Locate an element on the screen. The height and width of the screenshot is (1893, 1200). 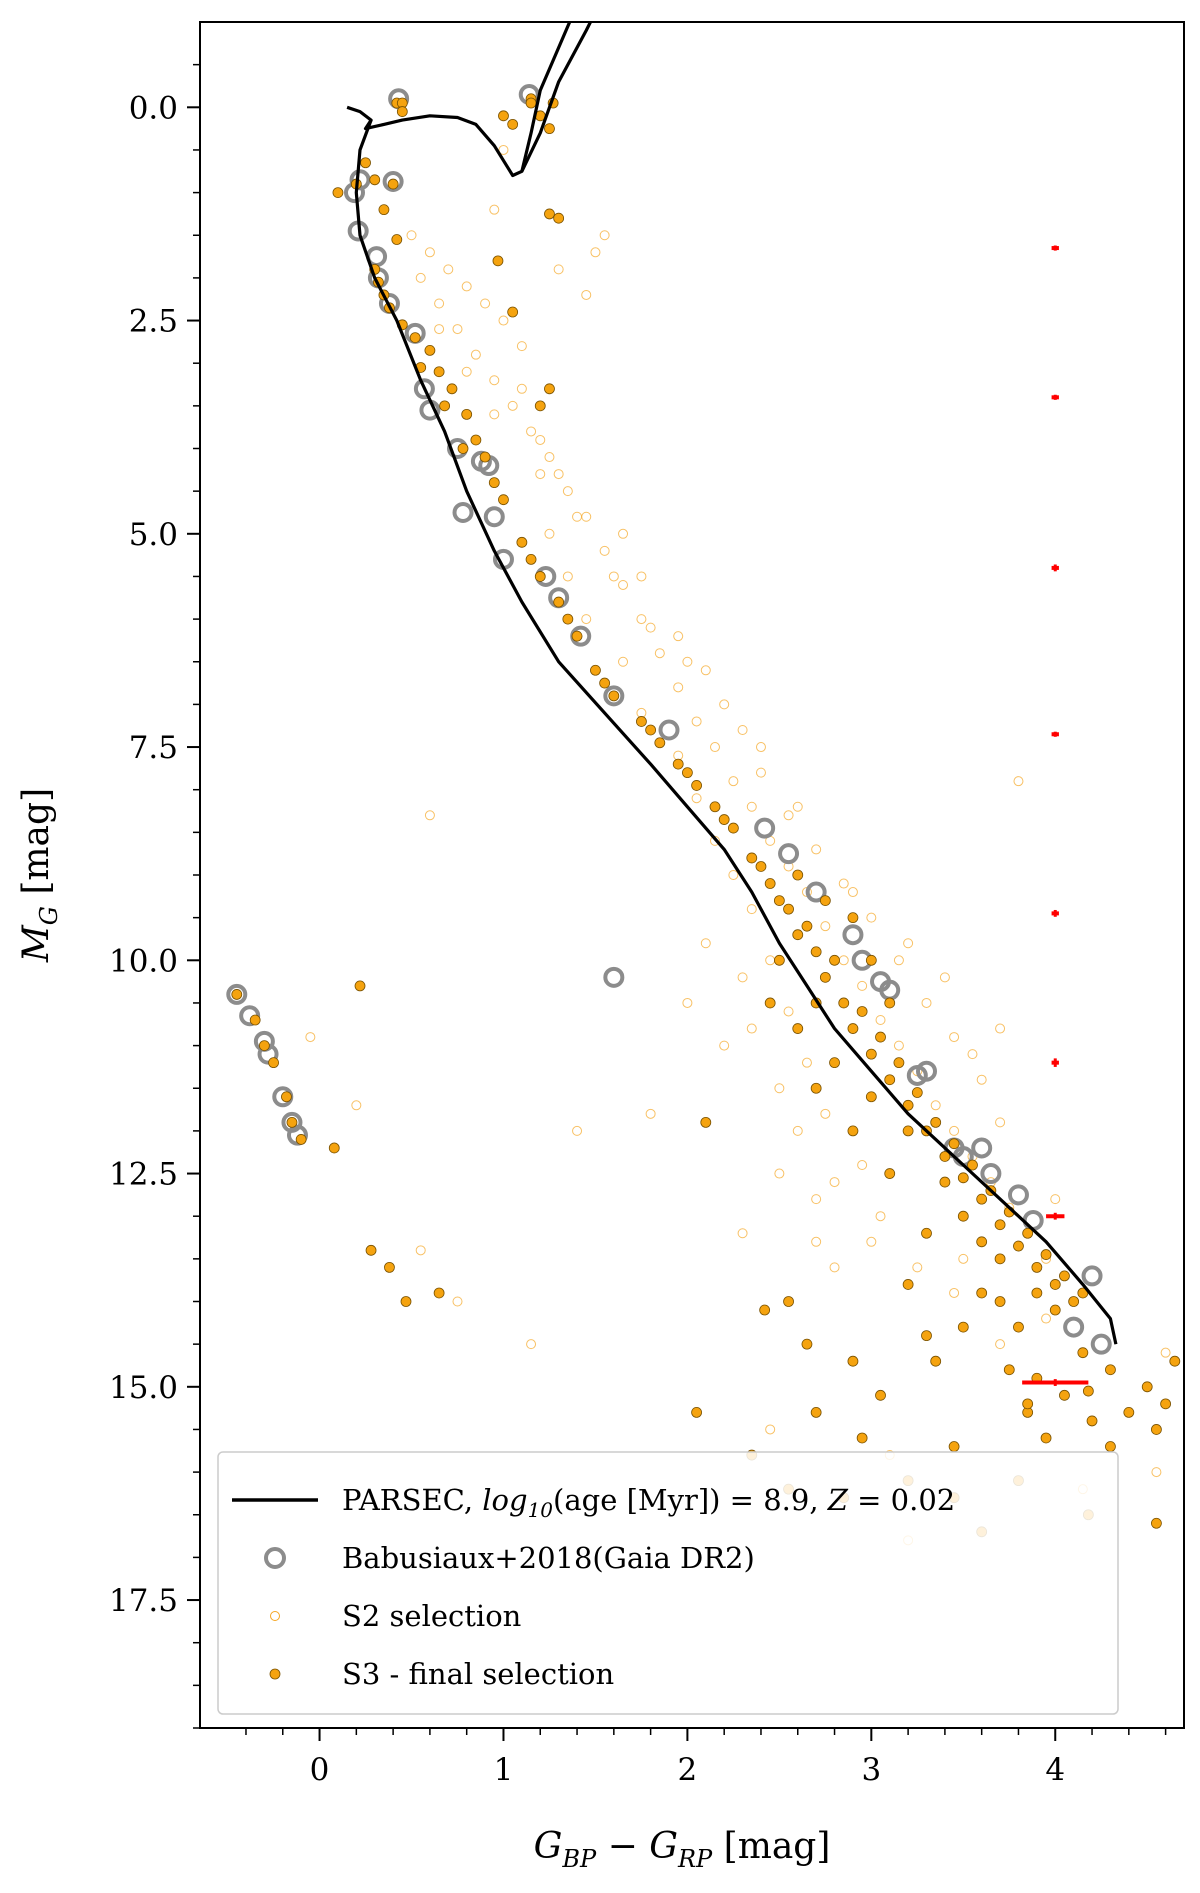
y-tick-label: 10.0 is located at coordinates (143, 961).